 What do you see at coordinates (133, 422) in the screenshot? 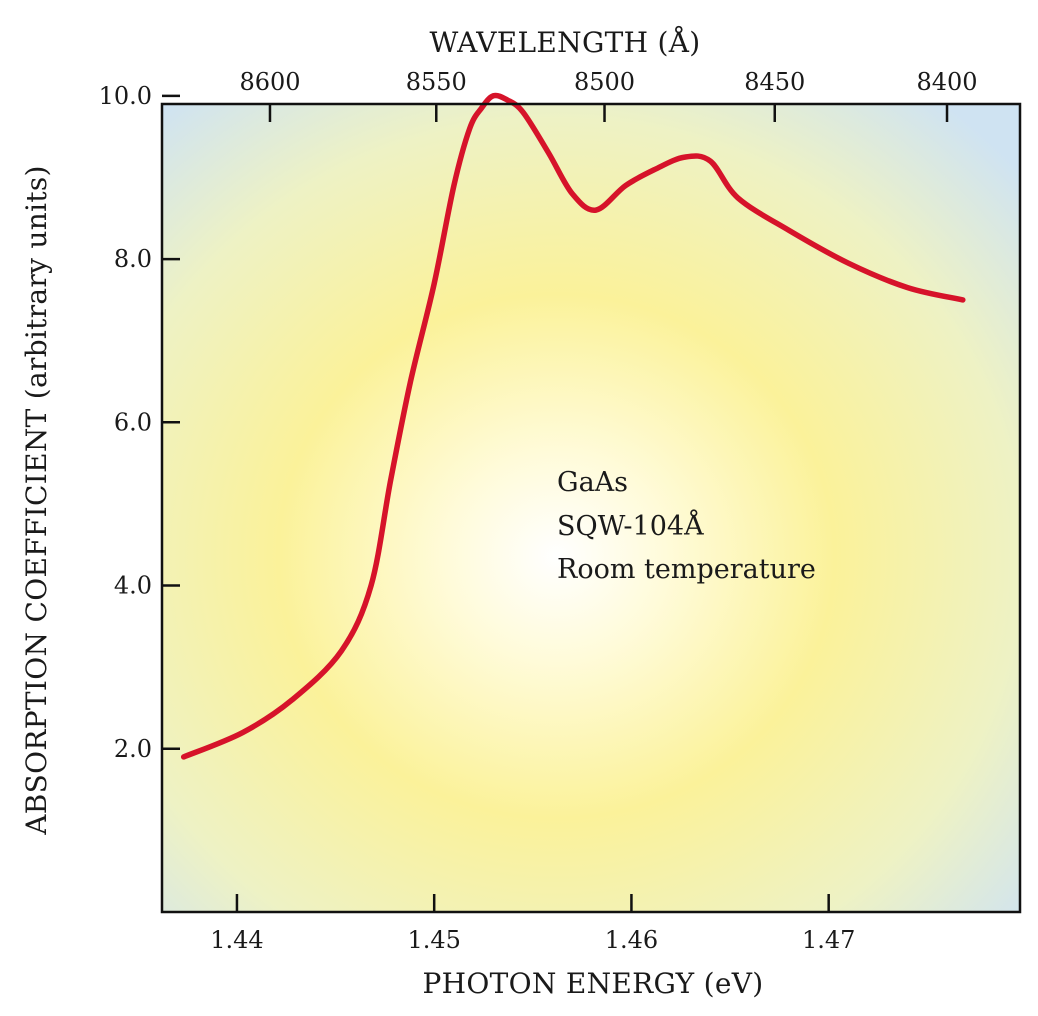
I see `y-tick-label: 6.0` at bounding box center [133, 422].